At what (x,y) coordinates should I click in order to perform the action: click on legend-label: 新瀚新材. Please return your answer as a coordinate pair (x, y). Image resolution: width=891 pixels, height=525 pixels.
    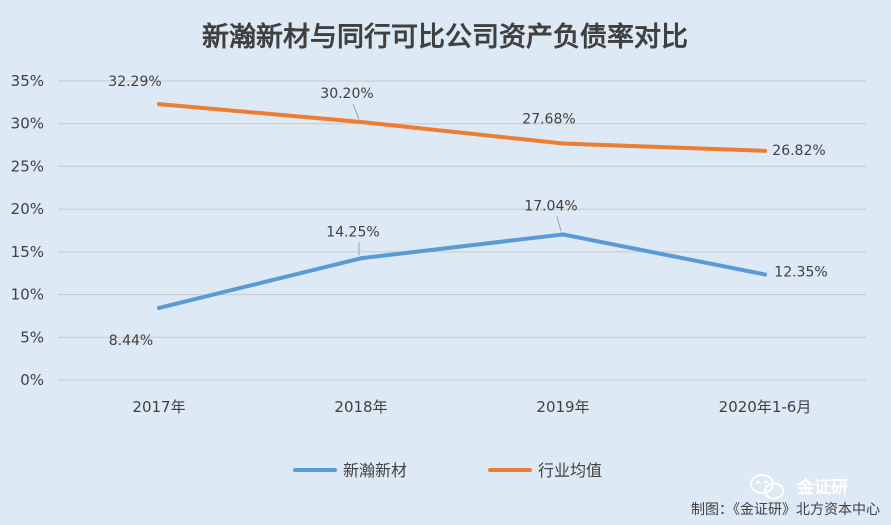
    Looking at the image, I should click on (375, 470).